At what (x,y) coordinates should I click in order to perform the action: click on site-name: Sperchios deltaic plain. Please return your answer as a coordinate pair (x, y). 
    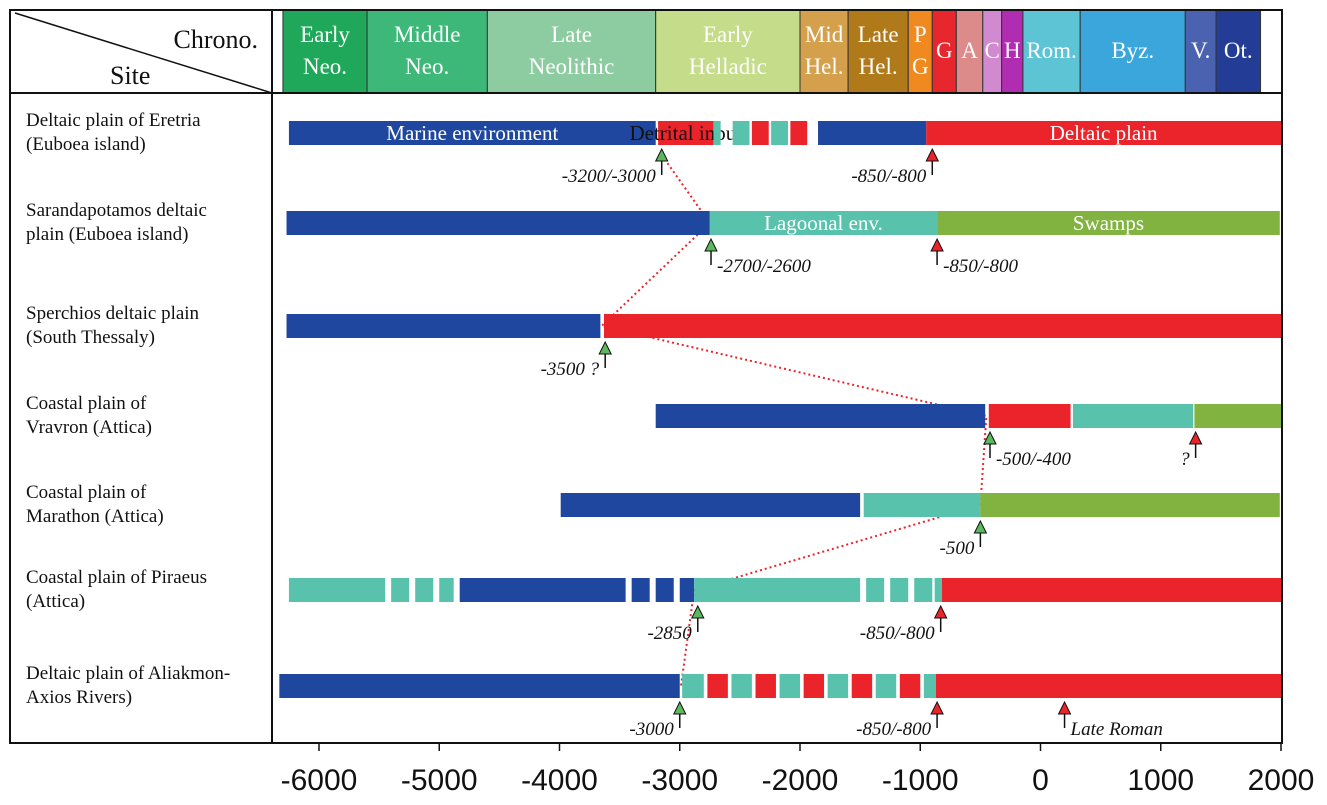
    Looking at the image, I should click on (113, 313).